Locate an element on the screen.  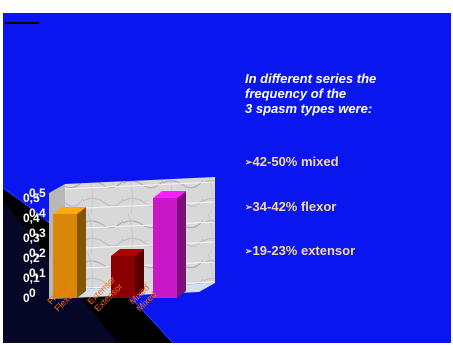
bar-mixed is located at coordinates (169, 244).